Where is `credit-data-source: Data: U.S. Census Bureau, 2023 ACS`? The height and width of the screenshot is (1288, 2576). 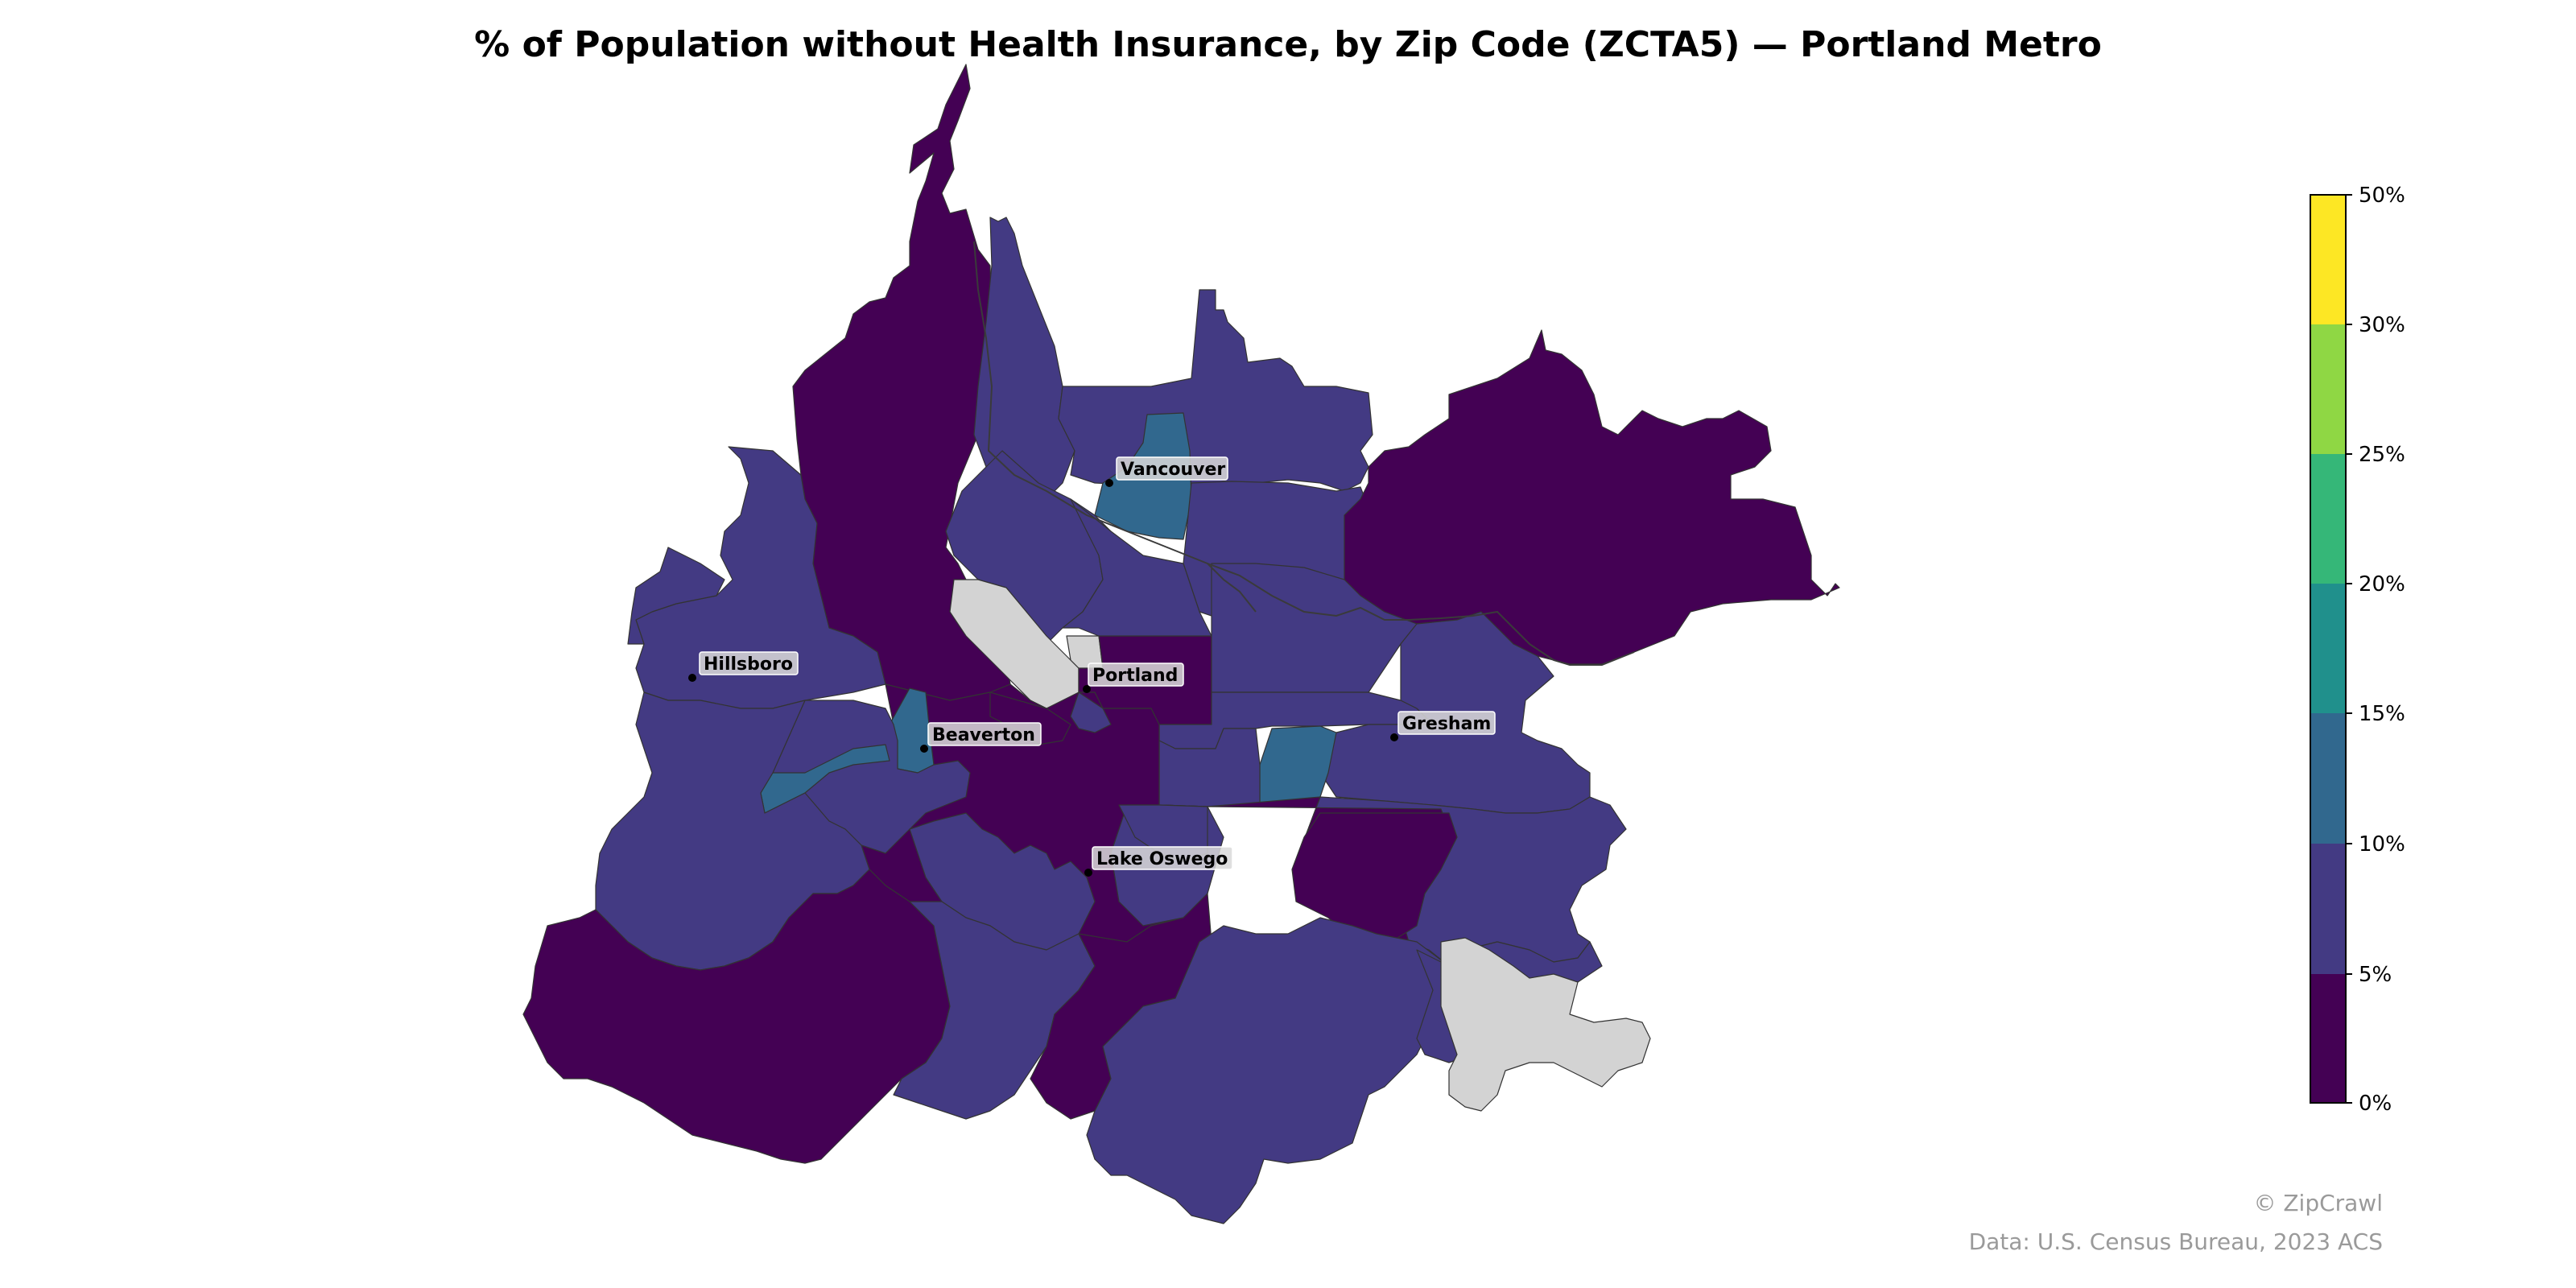 credit-data-source: Data: U.S. Census Bureau, 2023 ACS is located at coordinates (2175, 1241).